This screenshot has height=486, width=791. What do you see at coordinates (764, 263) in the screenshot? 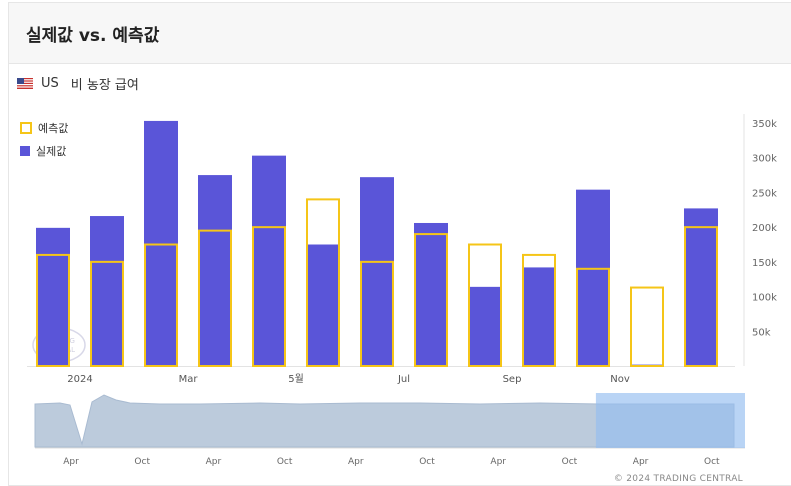
I see `y-tick-label: 150k` at bounding box center [764, 263].